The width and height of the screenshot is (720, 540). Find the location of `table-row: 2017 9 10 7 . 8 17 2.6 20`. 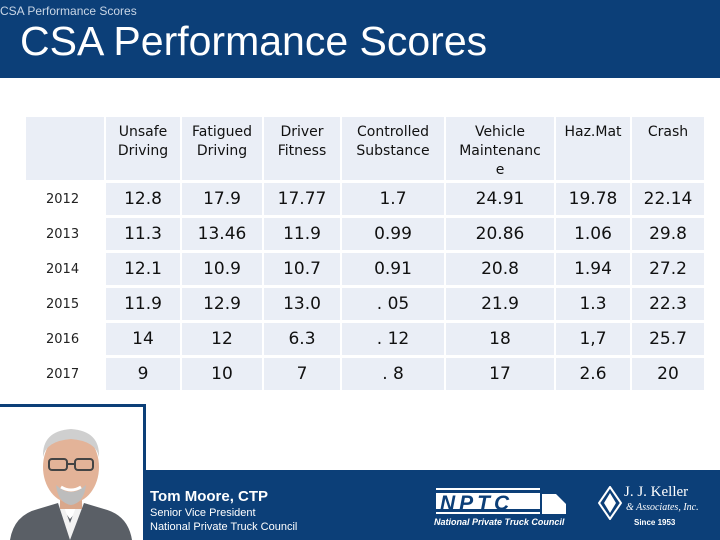

table-row: 2017 9 10 7 . 8 17 2.6 20 is located at coordinates (365, 374).